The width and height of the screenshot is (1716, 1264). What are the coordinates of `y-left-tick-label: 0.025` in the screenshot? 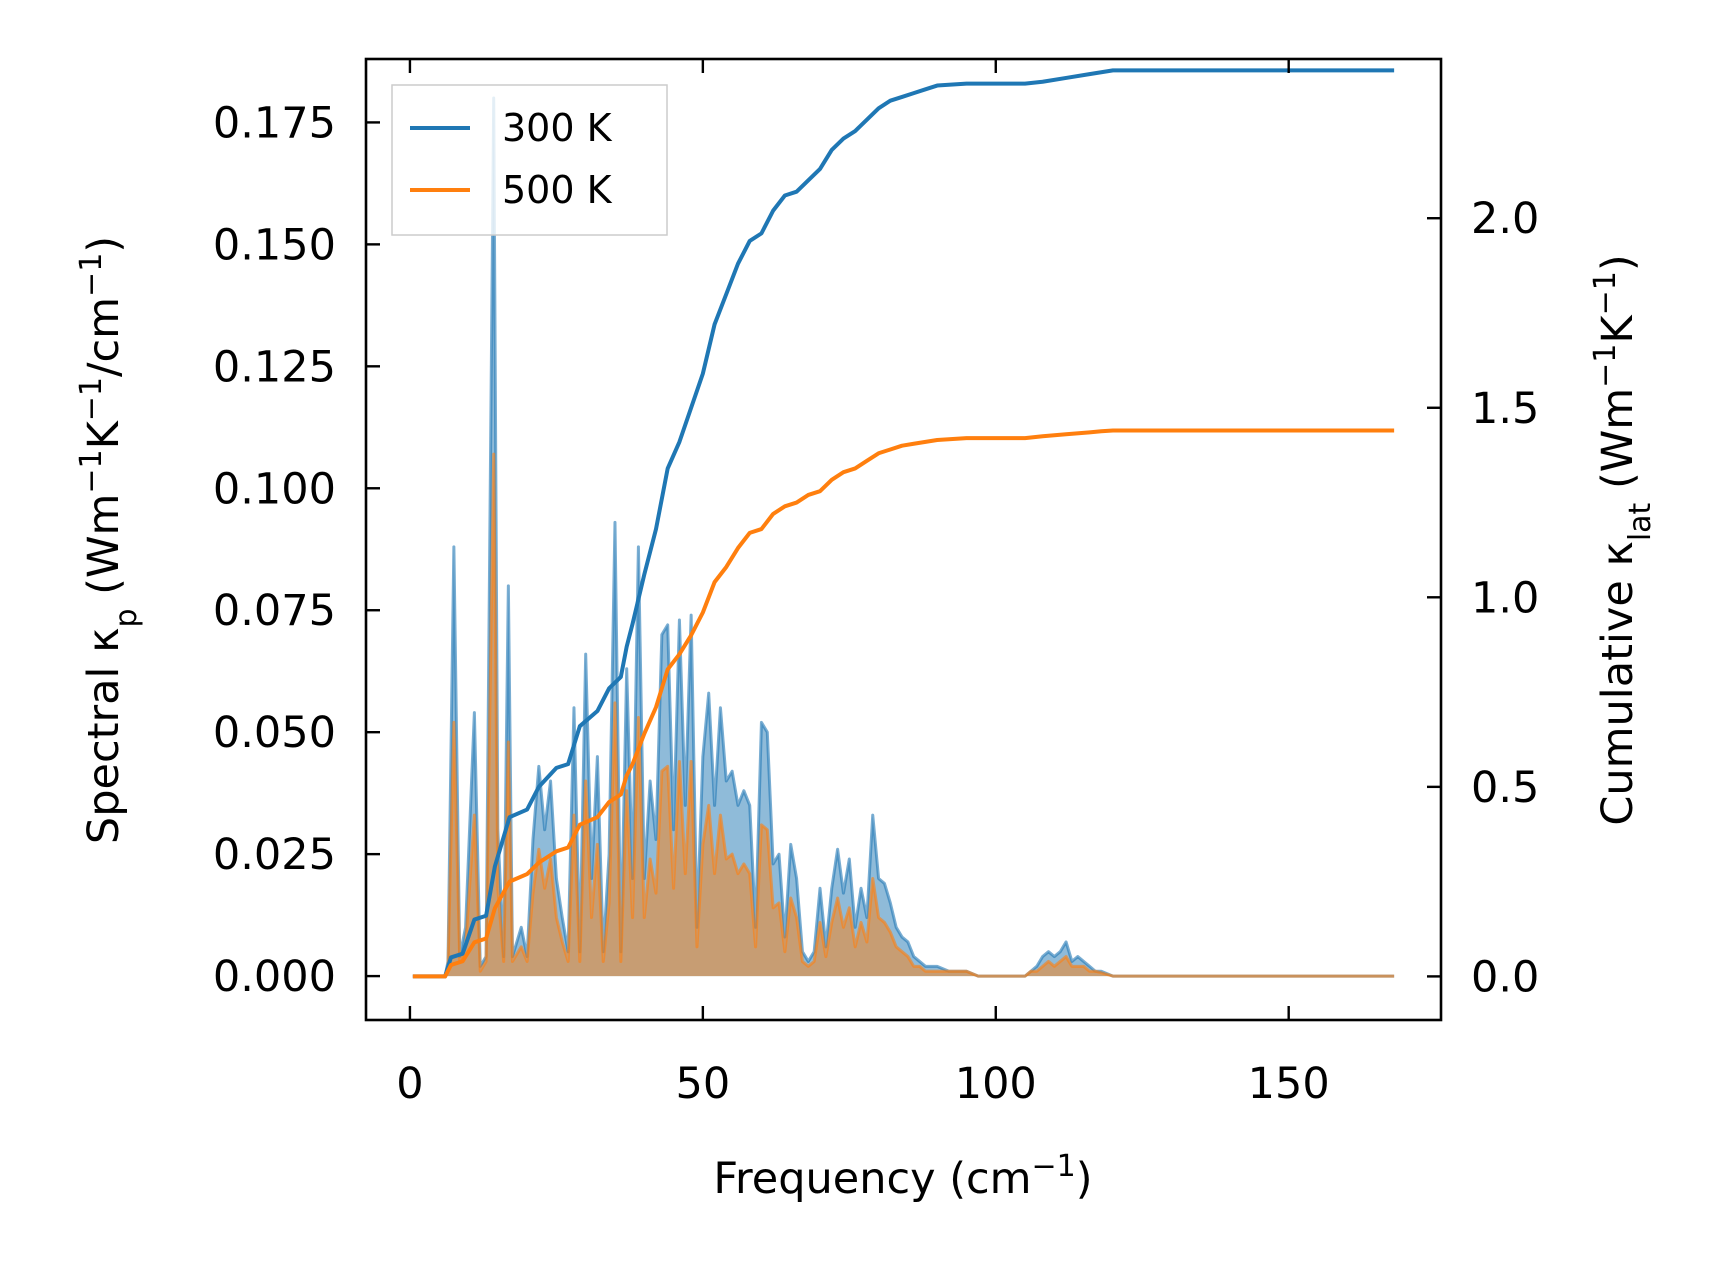 It's located at (274, 855).